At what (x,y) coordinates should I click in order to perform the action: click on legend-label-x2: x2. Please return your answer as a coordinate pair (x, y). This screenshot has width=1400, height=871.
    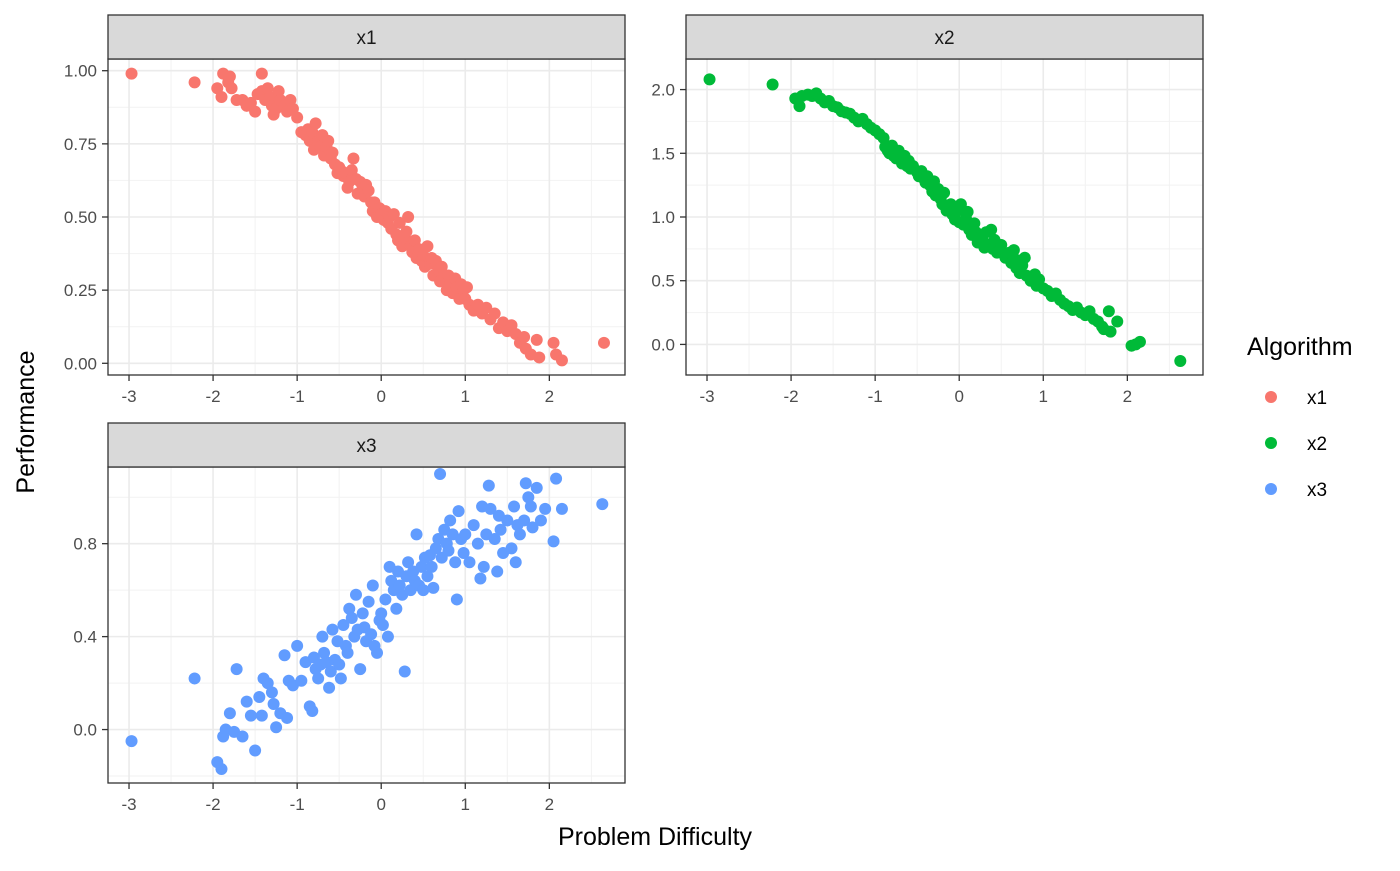
    Looking at the image, I should click on (1317, 444).